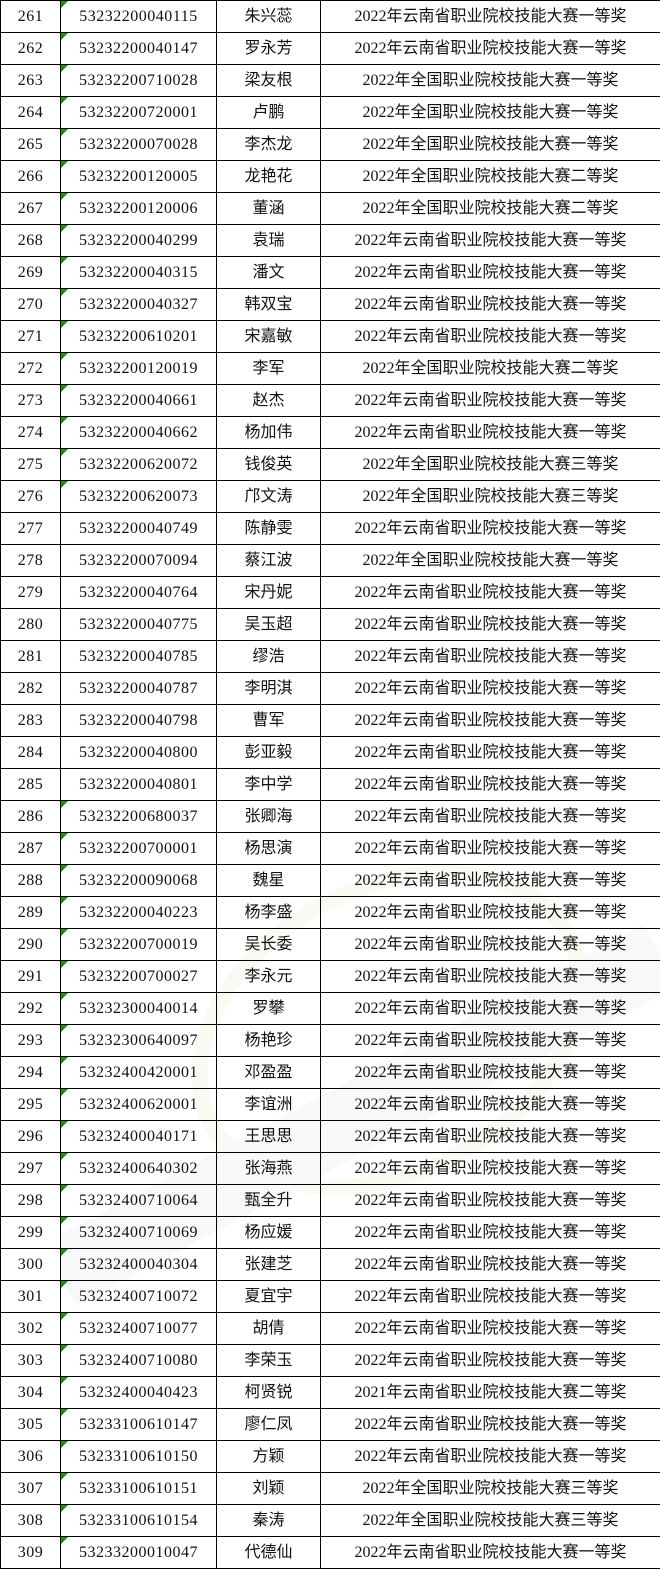  What do you see at coordinates (138, 80) in the screenshot?
I see `student-id-cell: 53232200710028` at bounding box center [138, 80].